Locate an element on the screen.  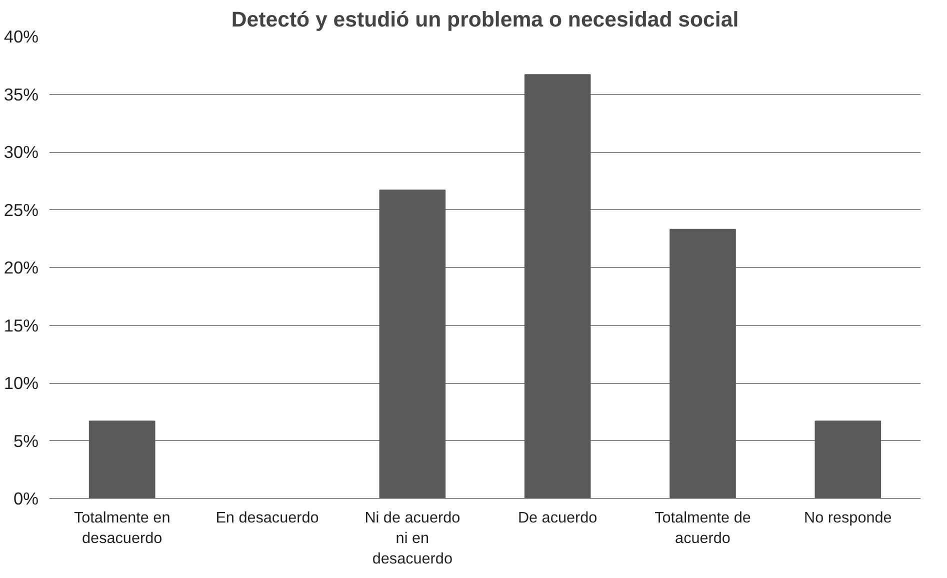
x-tick-label: De acuerdo is located at coordinates (558, 518).